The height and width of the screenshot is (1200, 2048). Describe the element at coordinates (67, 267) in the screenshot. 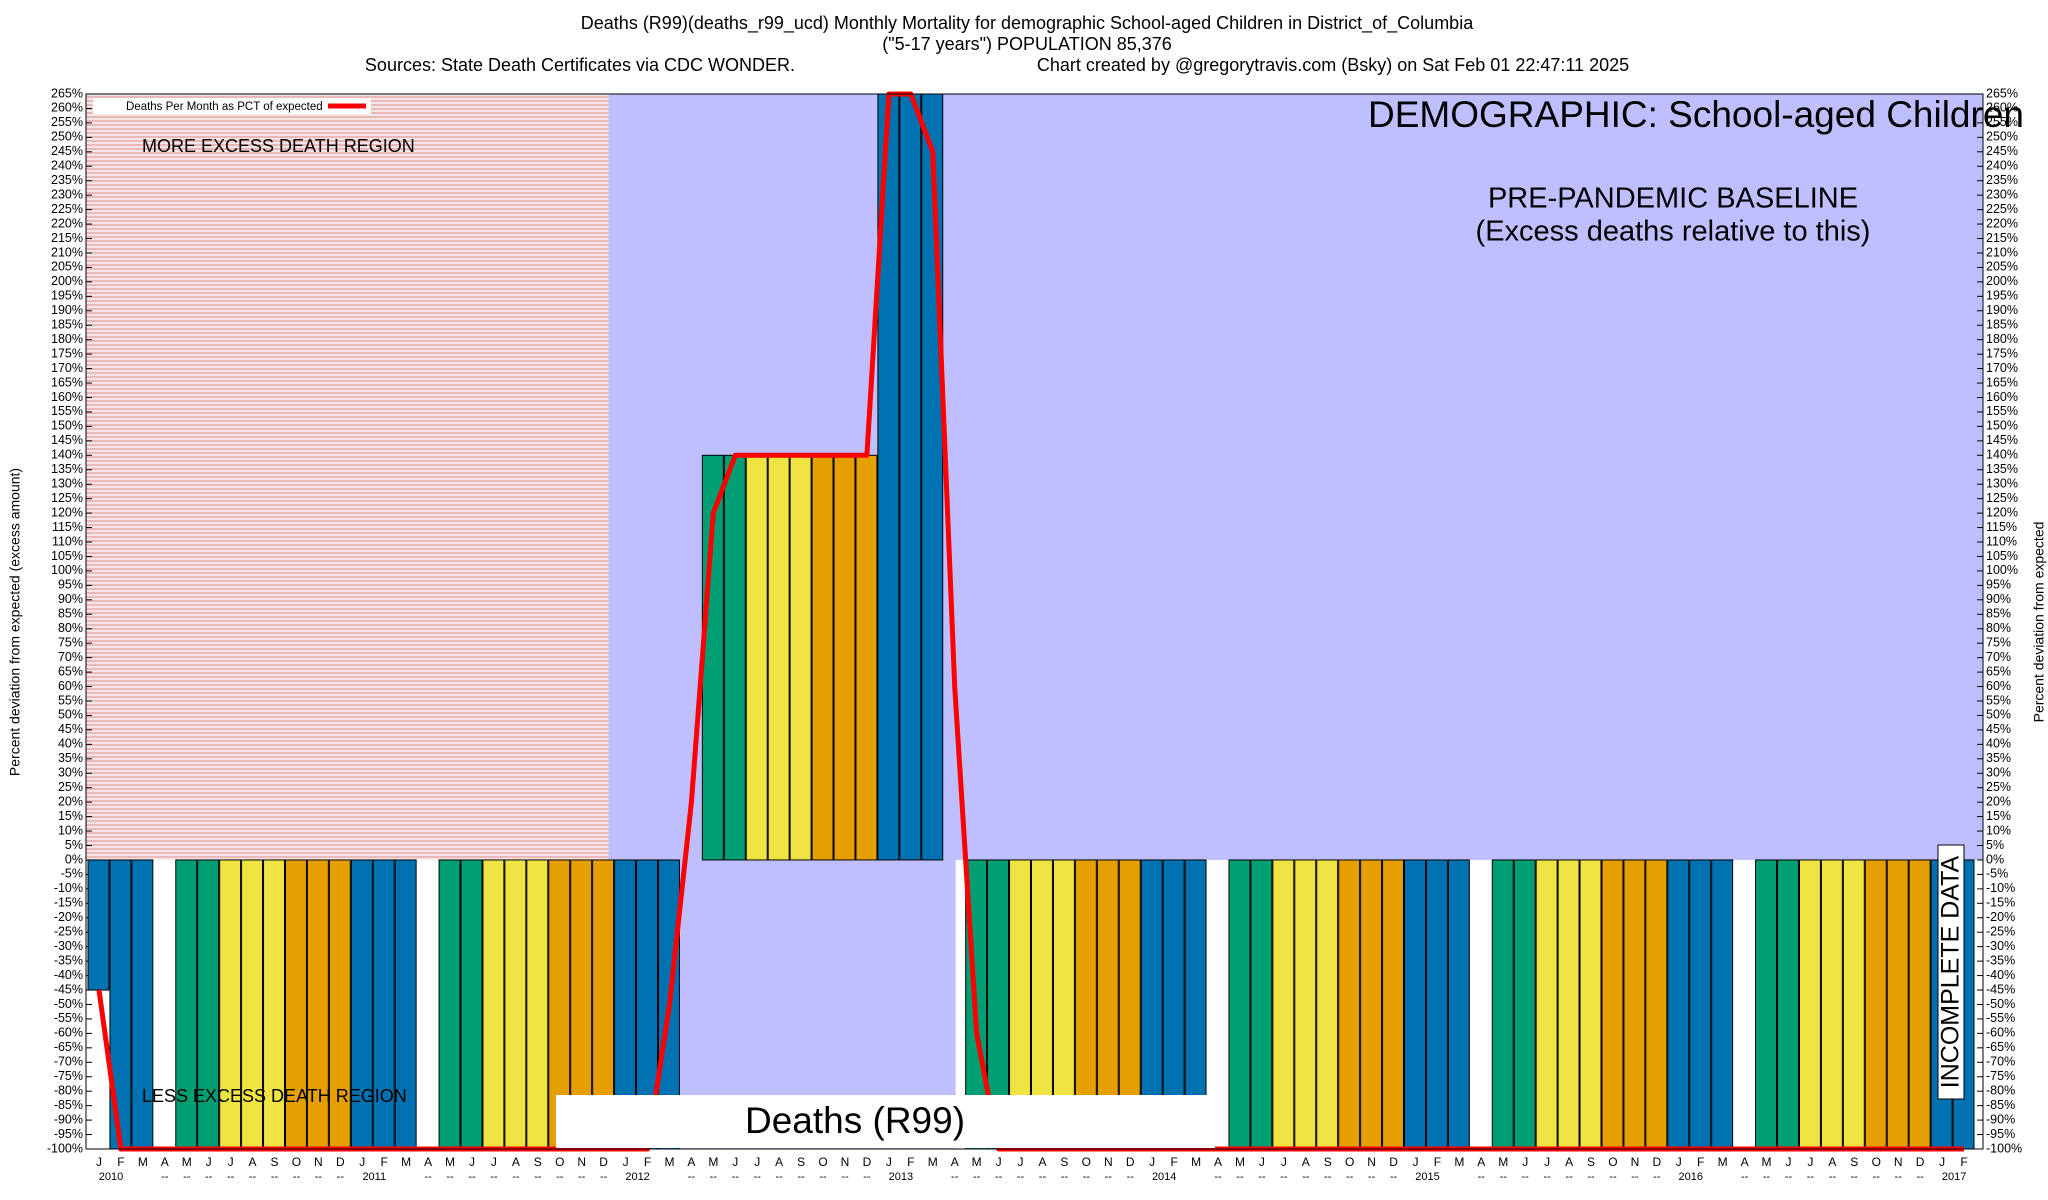

I see `y-tick-label: 205%` at that location.